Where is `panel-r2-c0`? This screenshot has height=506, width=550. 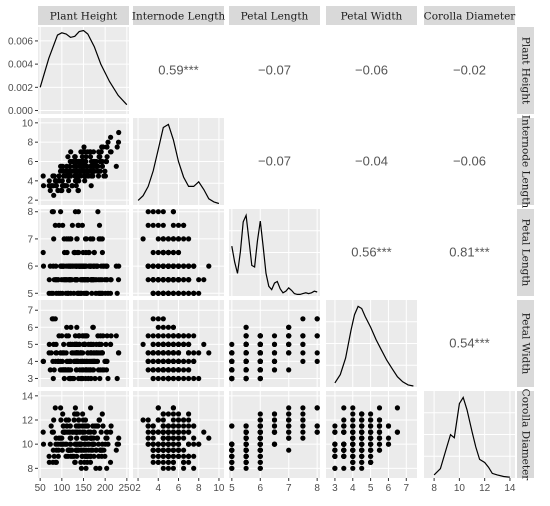
panel-r2-c0 is located at coordinates (83, 252).